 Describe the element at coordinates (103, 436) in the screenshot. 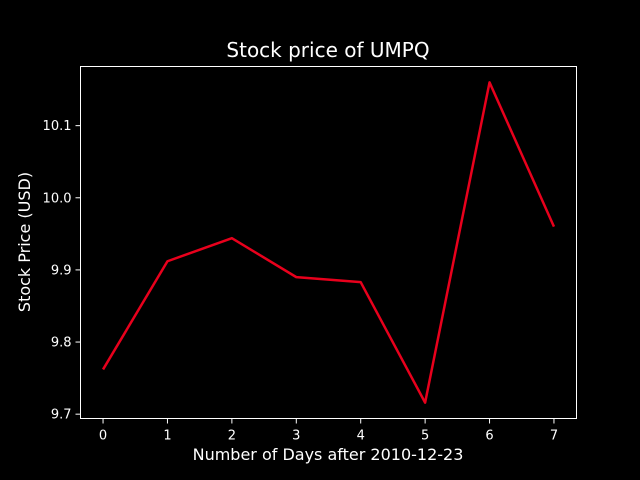

I see `x-tick-label: 0` at that location.